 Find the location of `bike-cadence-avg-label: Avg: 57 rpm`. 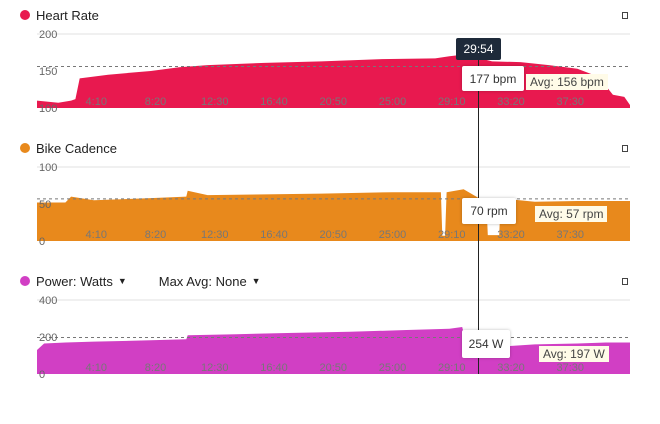

bike-cadence-avg-label: Avg: 57 rpm is located at coordinates (571, 214).